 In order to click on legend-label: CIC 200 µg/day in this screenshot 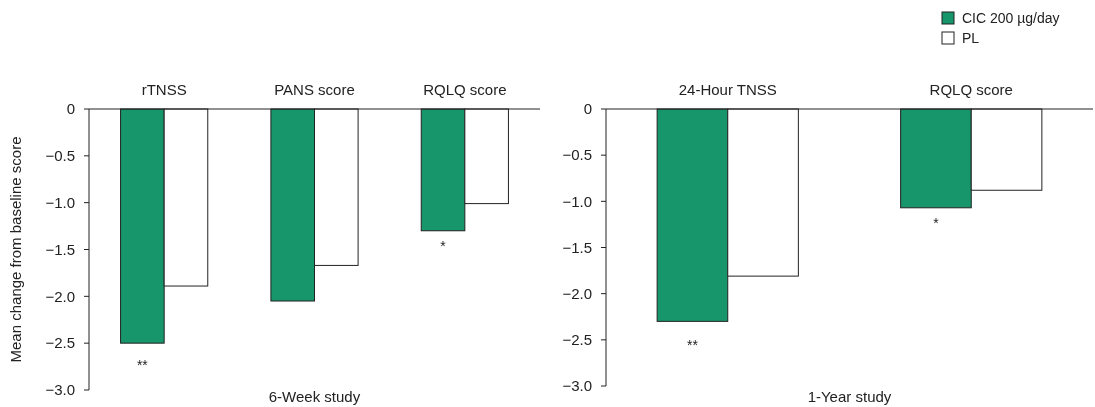, I will do `click(1011, 17)`.